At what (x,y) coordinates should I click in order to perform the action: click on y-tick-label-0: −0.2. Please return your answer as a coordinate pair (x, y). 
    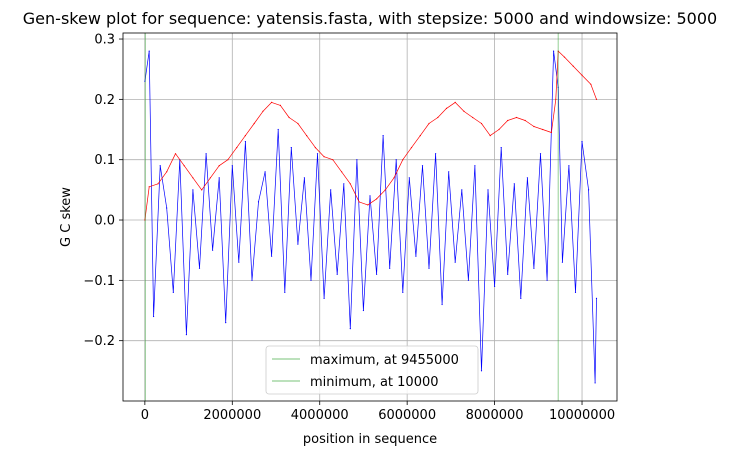
    Looking at the image, I should click on (99, 341).